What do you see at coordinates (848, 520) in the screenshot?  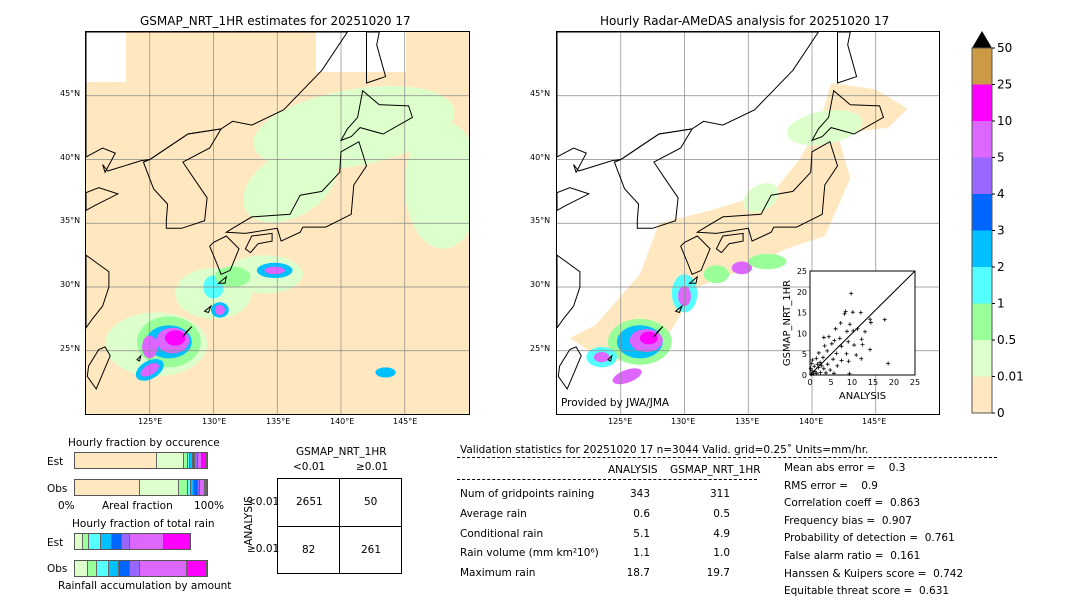 I see `score-line: Frequency bias = 0.907` at bounding box center [848, 520].